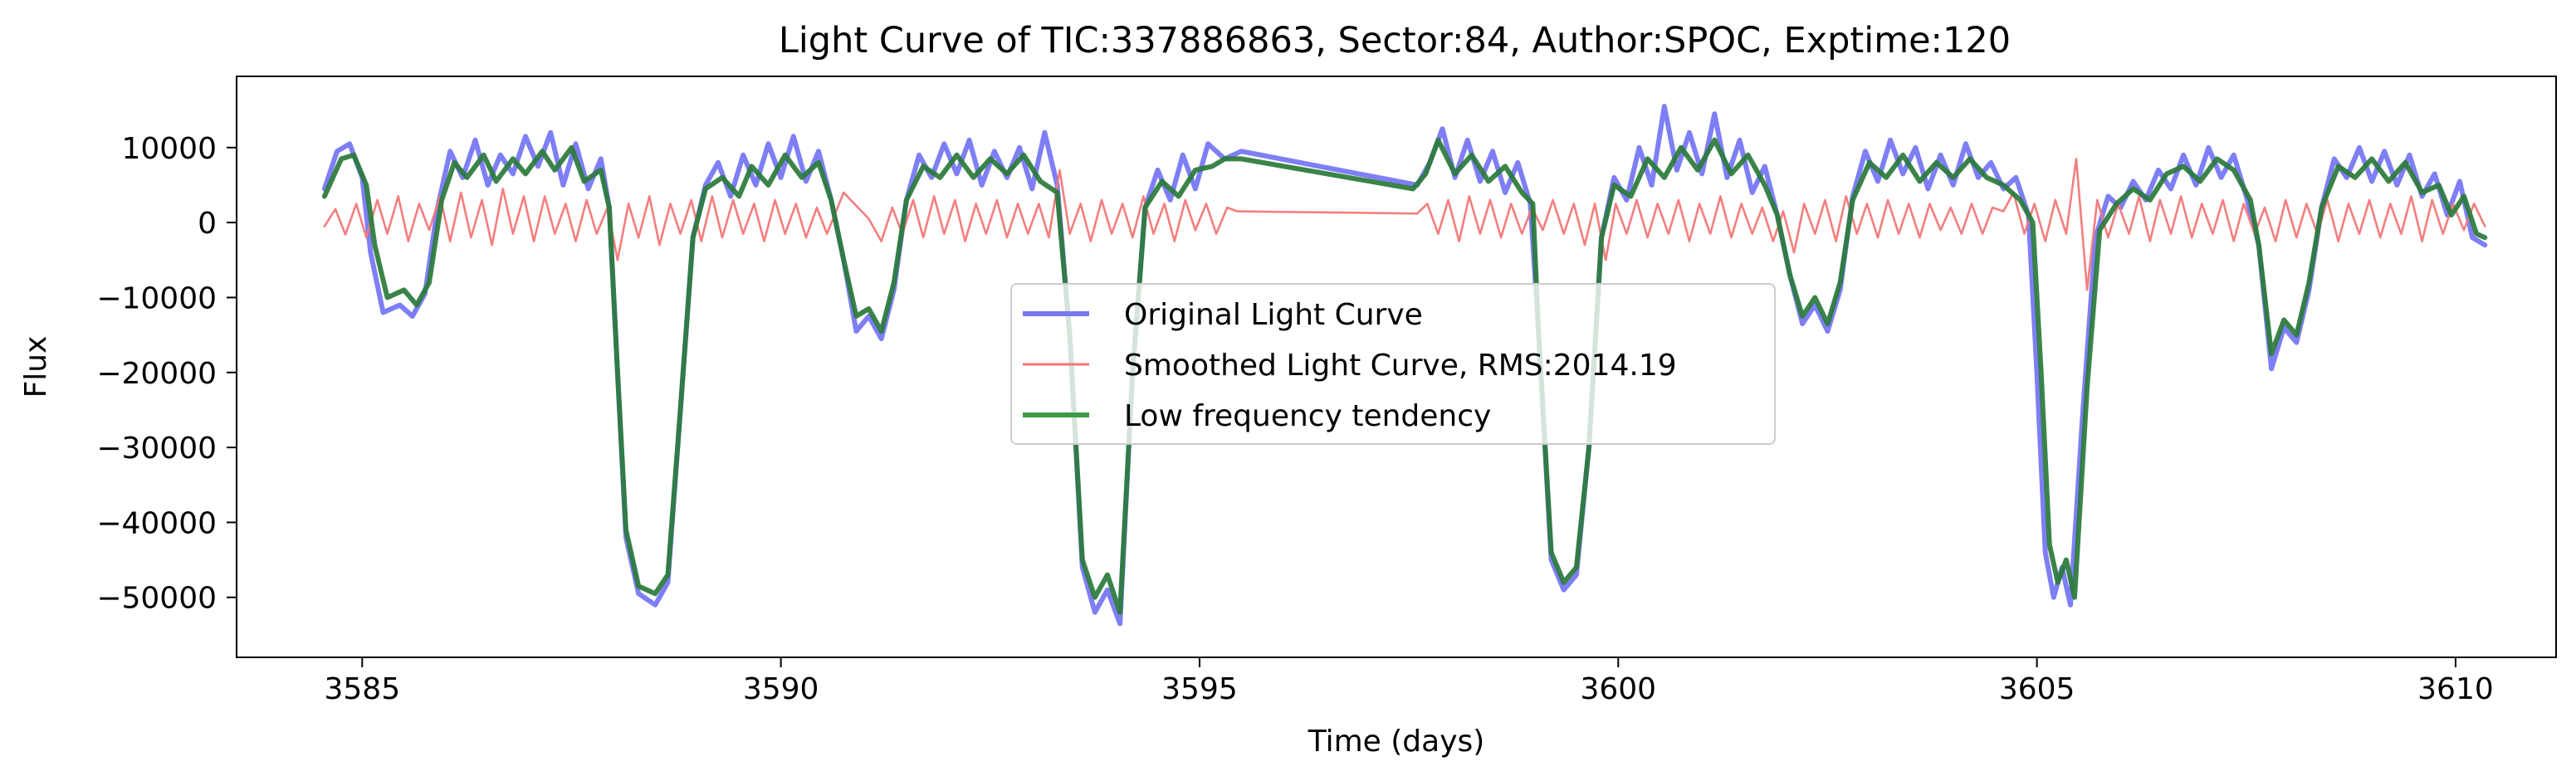 This screenshot has width=2576, height=781. Describe the element at coordinates (1199, 689) in the screenshot. I see `x-tick-label: 3595` at that location.